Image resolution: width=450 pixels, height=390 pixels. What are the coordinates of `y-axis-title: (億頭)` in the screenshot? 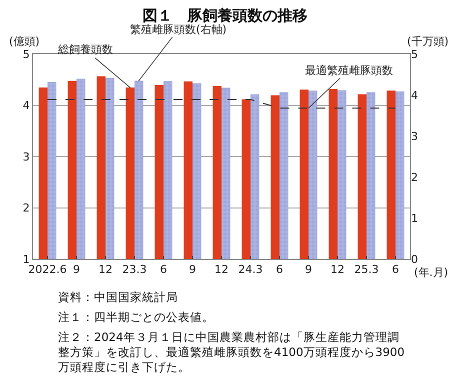 It's located at (24, 41).